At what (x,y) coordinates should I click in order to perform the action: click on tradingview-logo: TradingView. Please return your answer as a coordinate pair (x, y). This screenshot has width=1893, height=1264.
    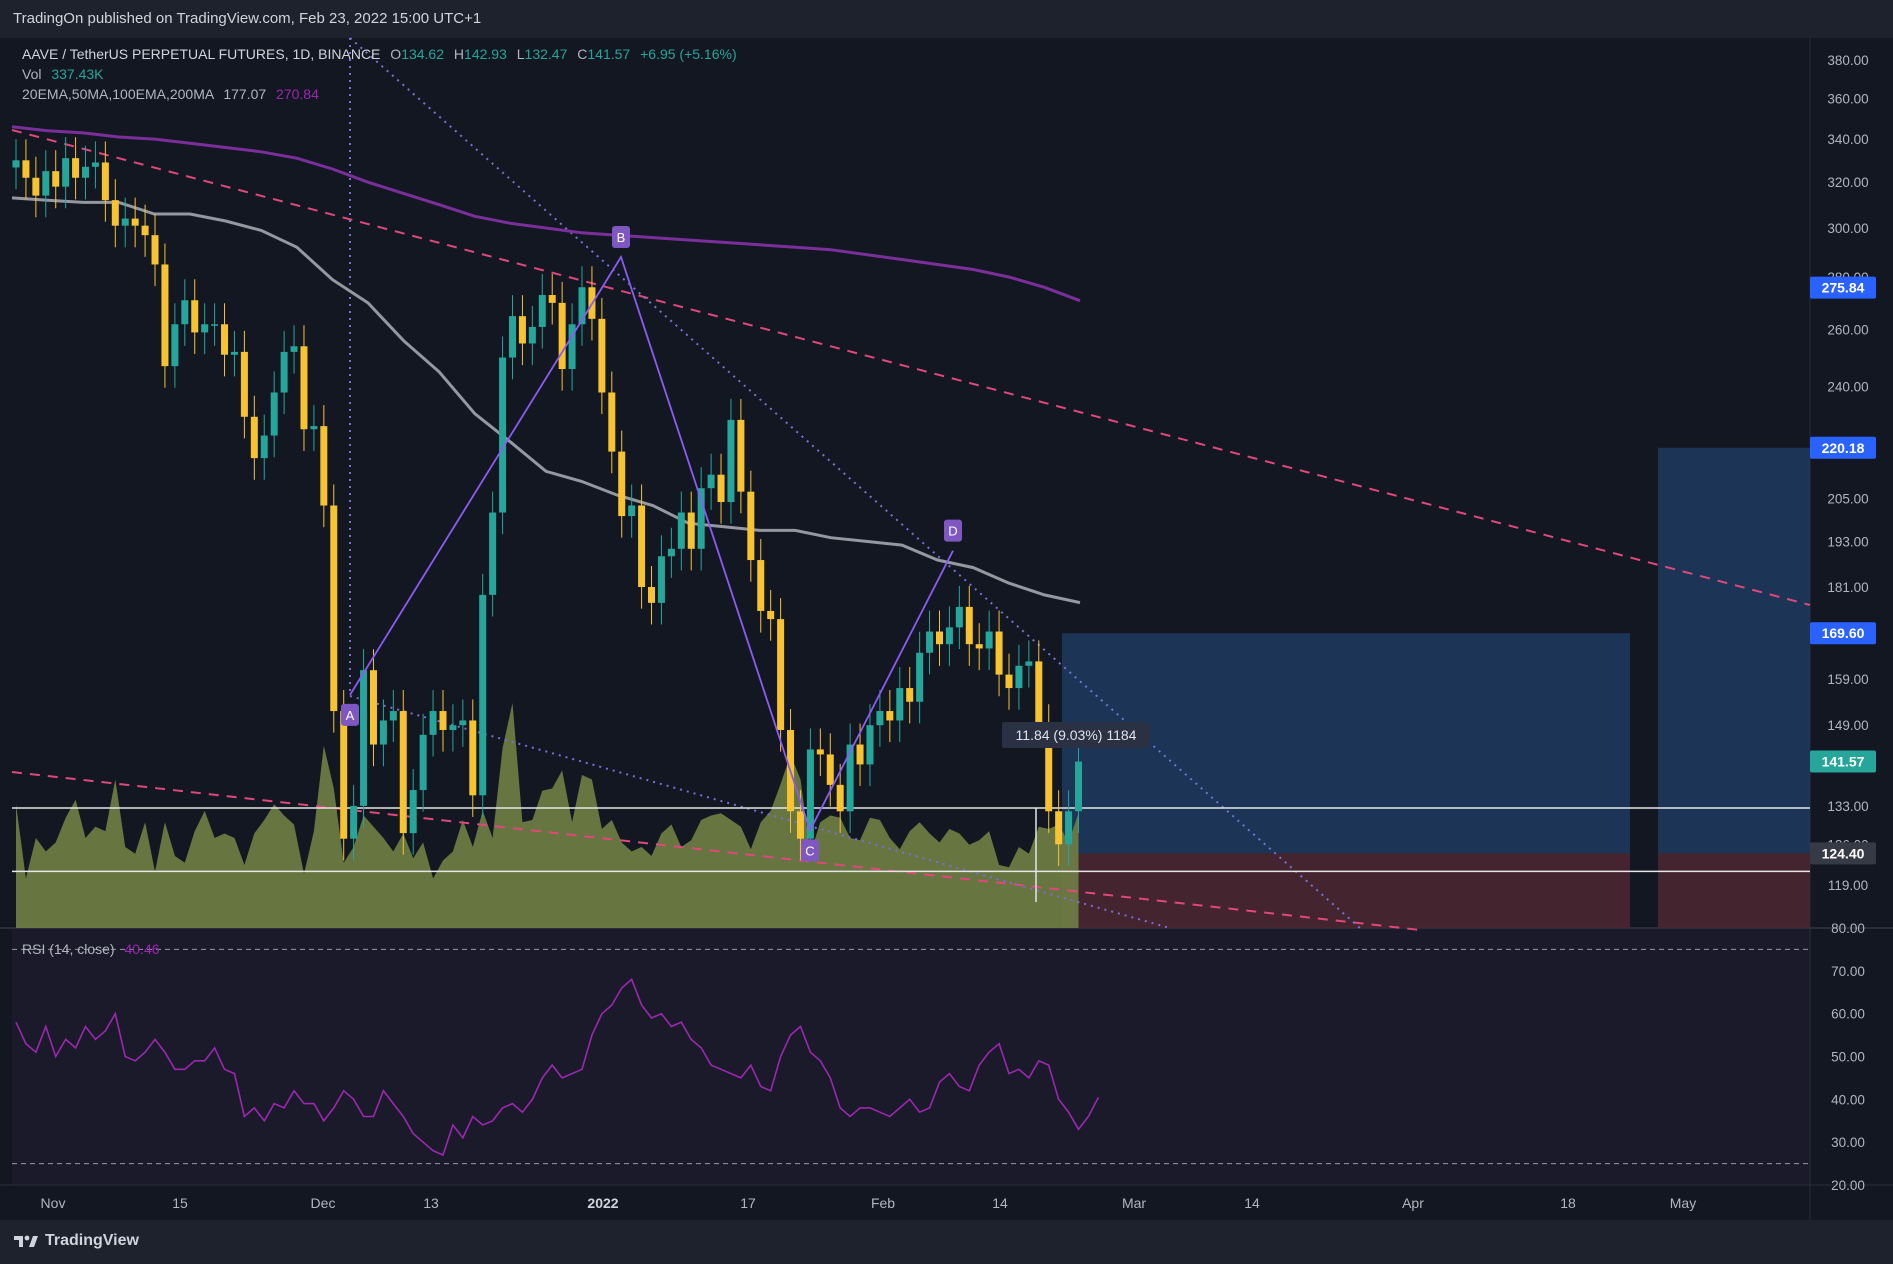
    Looking at the image, I should click on (76, 1241).